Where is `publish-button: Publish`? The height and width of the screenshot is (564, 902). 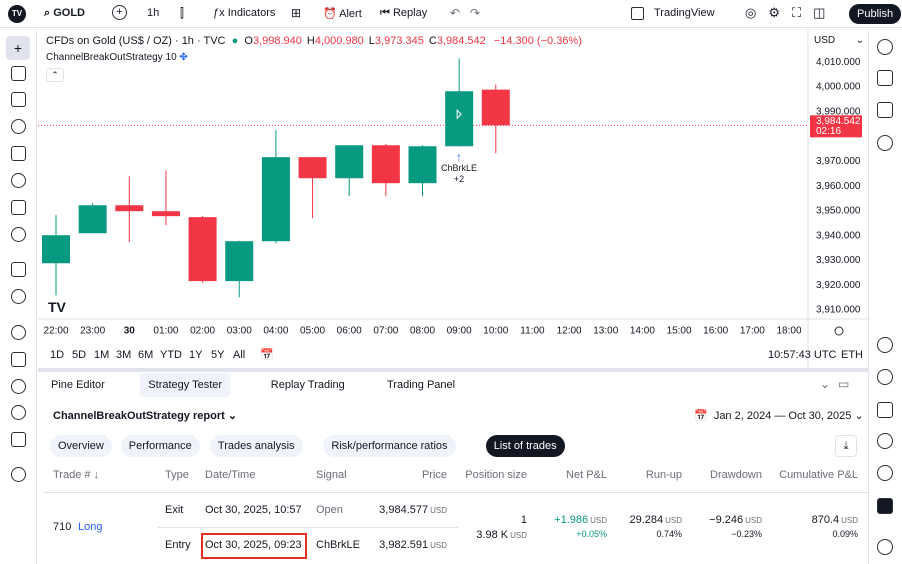
publish-button: Publish is located at coordinates (875, 14).